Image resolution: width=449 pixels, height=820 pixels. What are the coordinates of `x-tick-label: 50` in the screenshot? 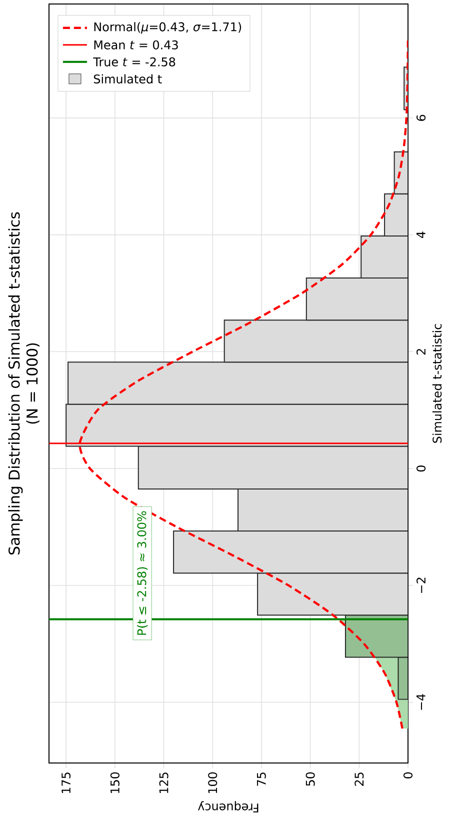 It's located at (310, 779).